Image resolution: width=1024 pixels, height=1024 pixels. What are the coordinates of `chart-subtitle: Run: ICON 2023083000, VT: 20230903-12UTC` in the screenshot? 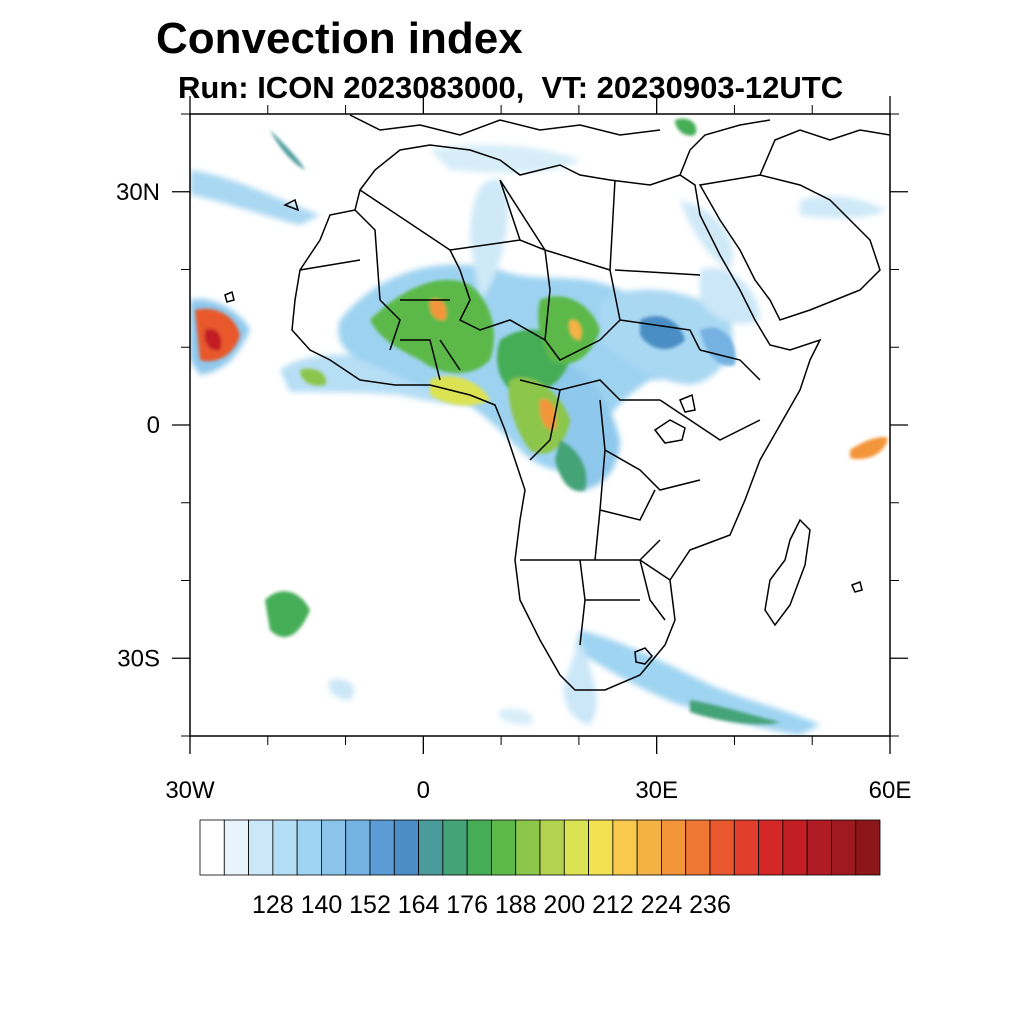 It's located at (511, 87).